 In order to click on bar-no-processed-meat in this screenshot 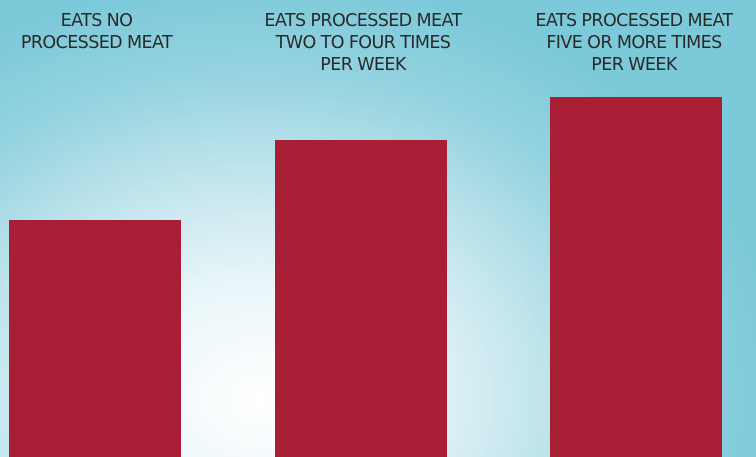, I will do `click(95, 338)`.